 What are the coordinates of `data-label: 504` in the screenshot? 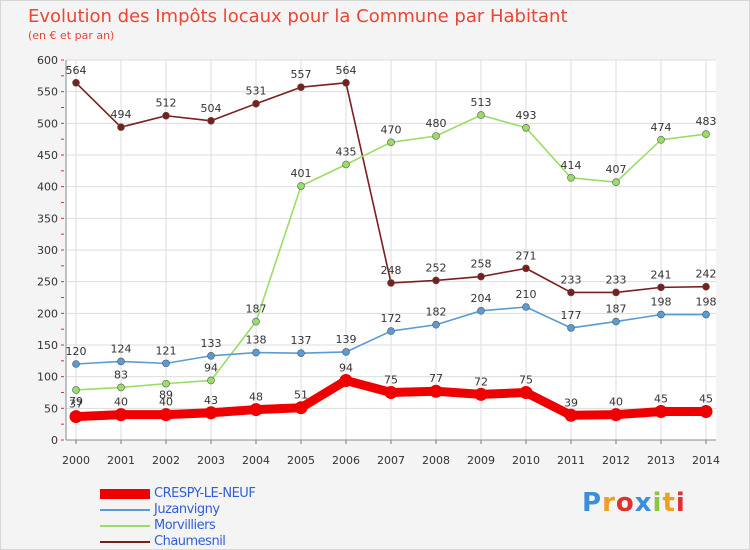 It's located at (211, 108).